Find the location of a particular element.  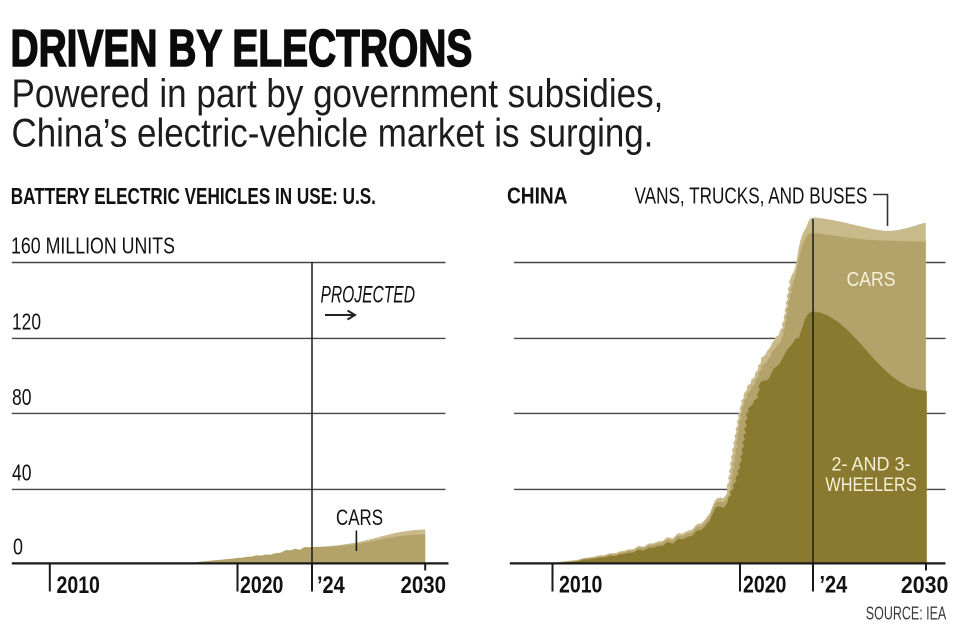

svg-text:BATTERY ELECTRIC VEHICLES IN U: BATTERY ELECTRIC VEHICLES IN USE: U.S. is located at coordinates (193, 196).